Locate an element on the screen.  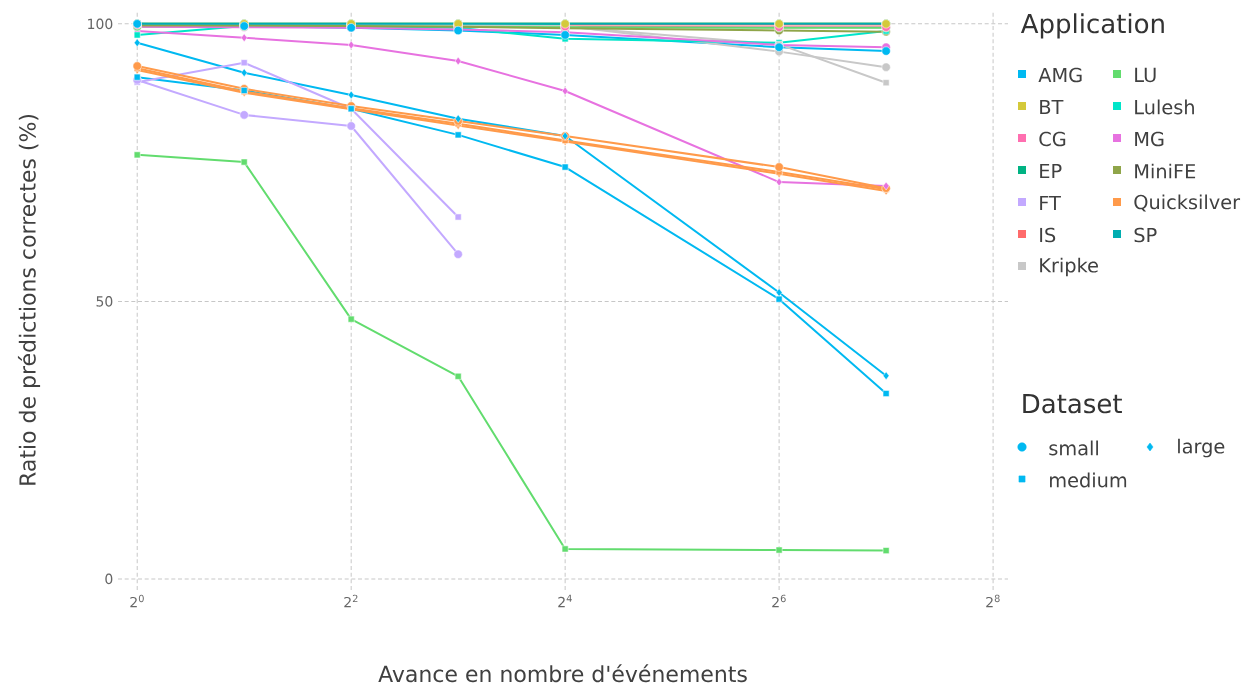
legend-label: MiniFE is located at coordinates (1165, 171).